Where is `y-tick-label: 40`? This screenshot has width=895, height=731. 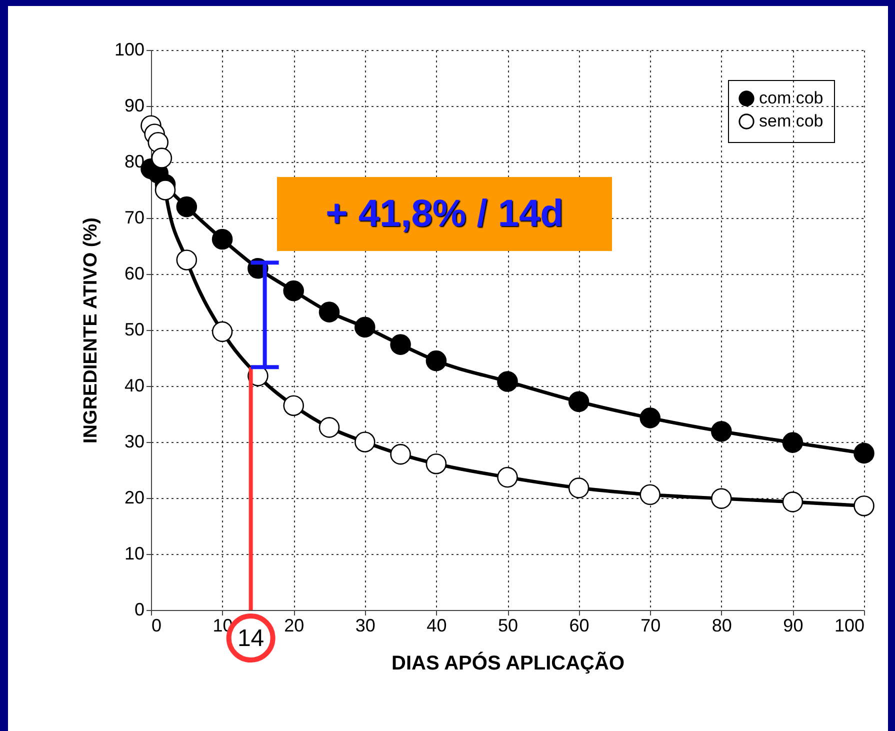 y-tick-label: 40 is located at coordinates (134, 386).